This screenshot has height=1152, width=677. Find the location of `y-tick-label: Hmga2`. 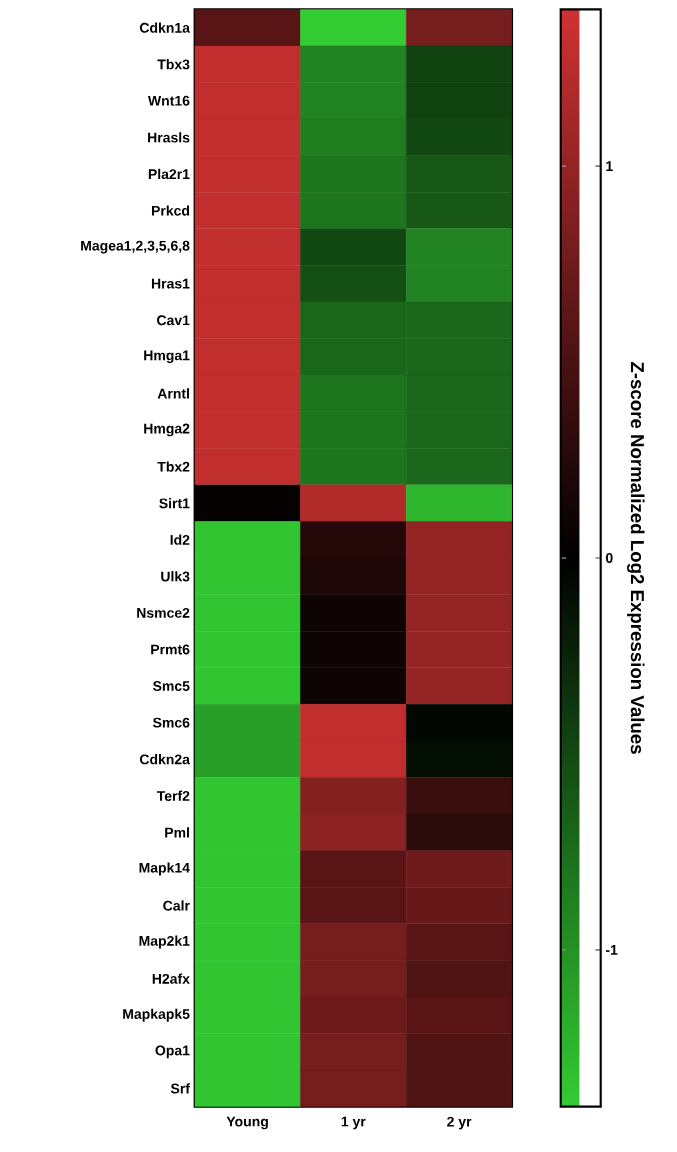

y-tick-label: Hmga2 is located at coordinates (167, 430).